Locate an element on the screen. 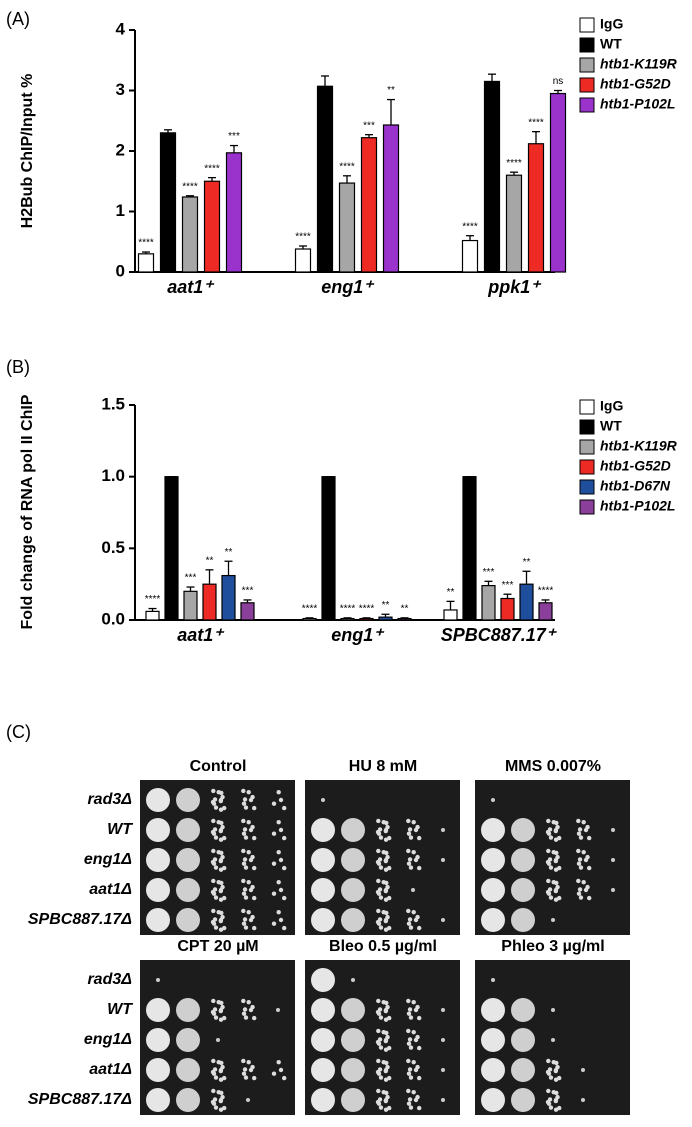 The image size is (692, 1127). plate: Control is located at coordinates (217, 846).